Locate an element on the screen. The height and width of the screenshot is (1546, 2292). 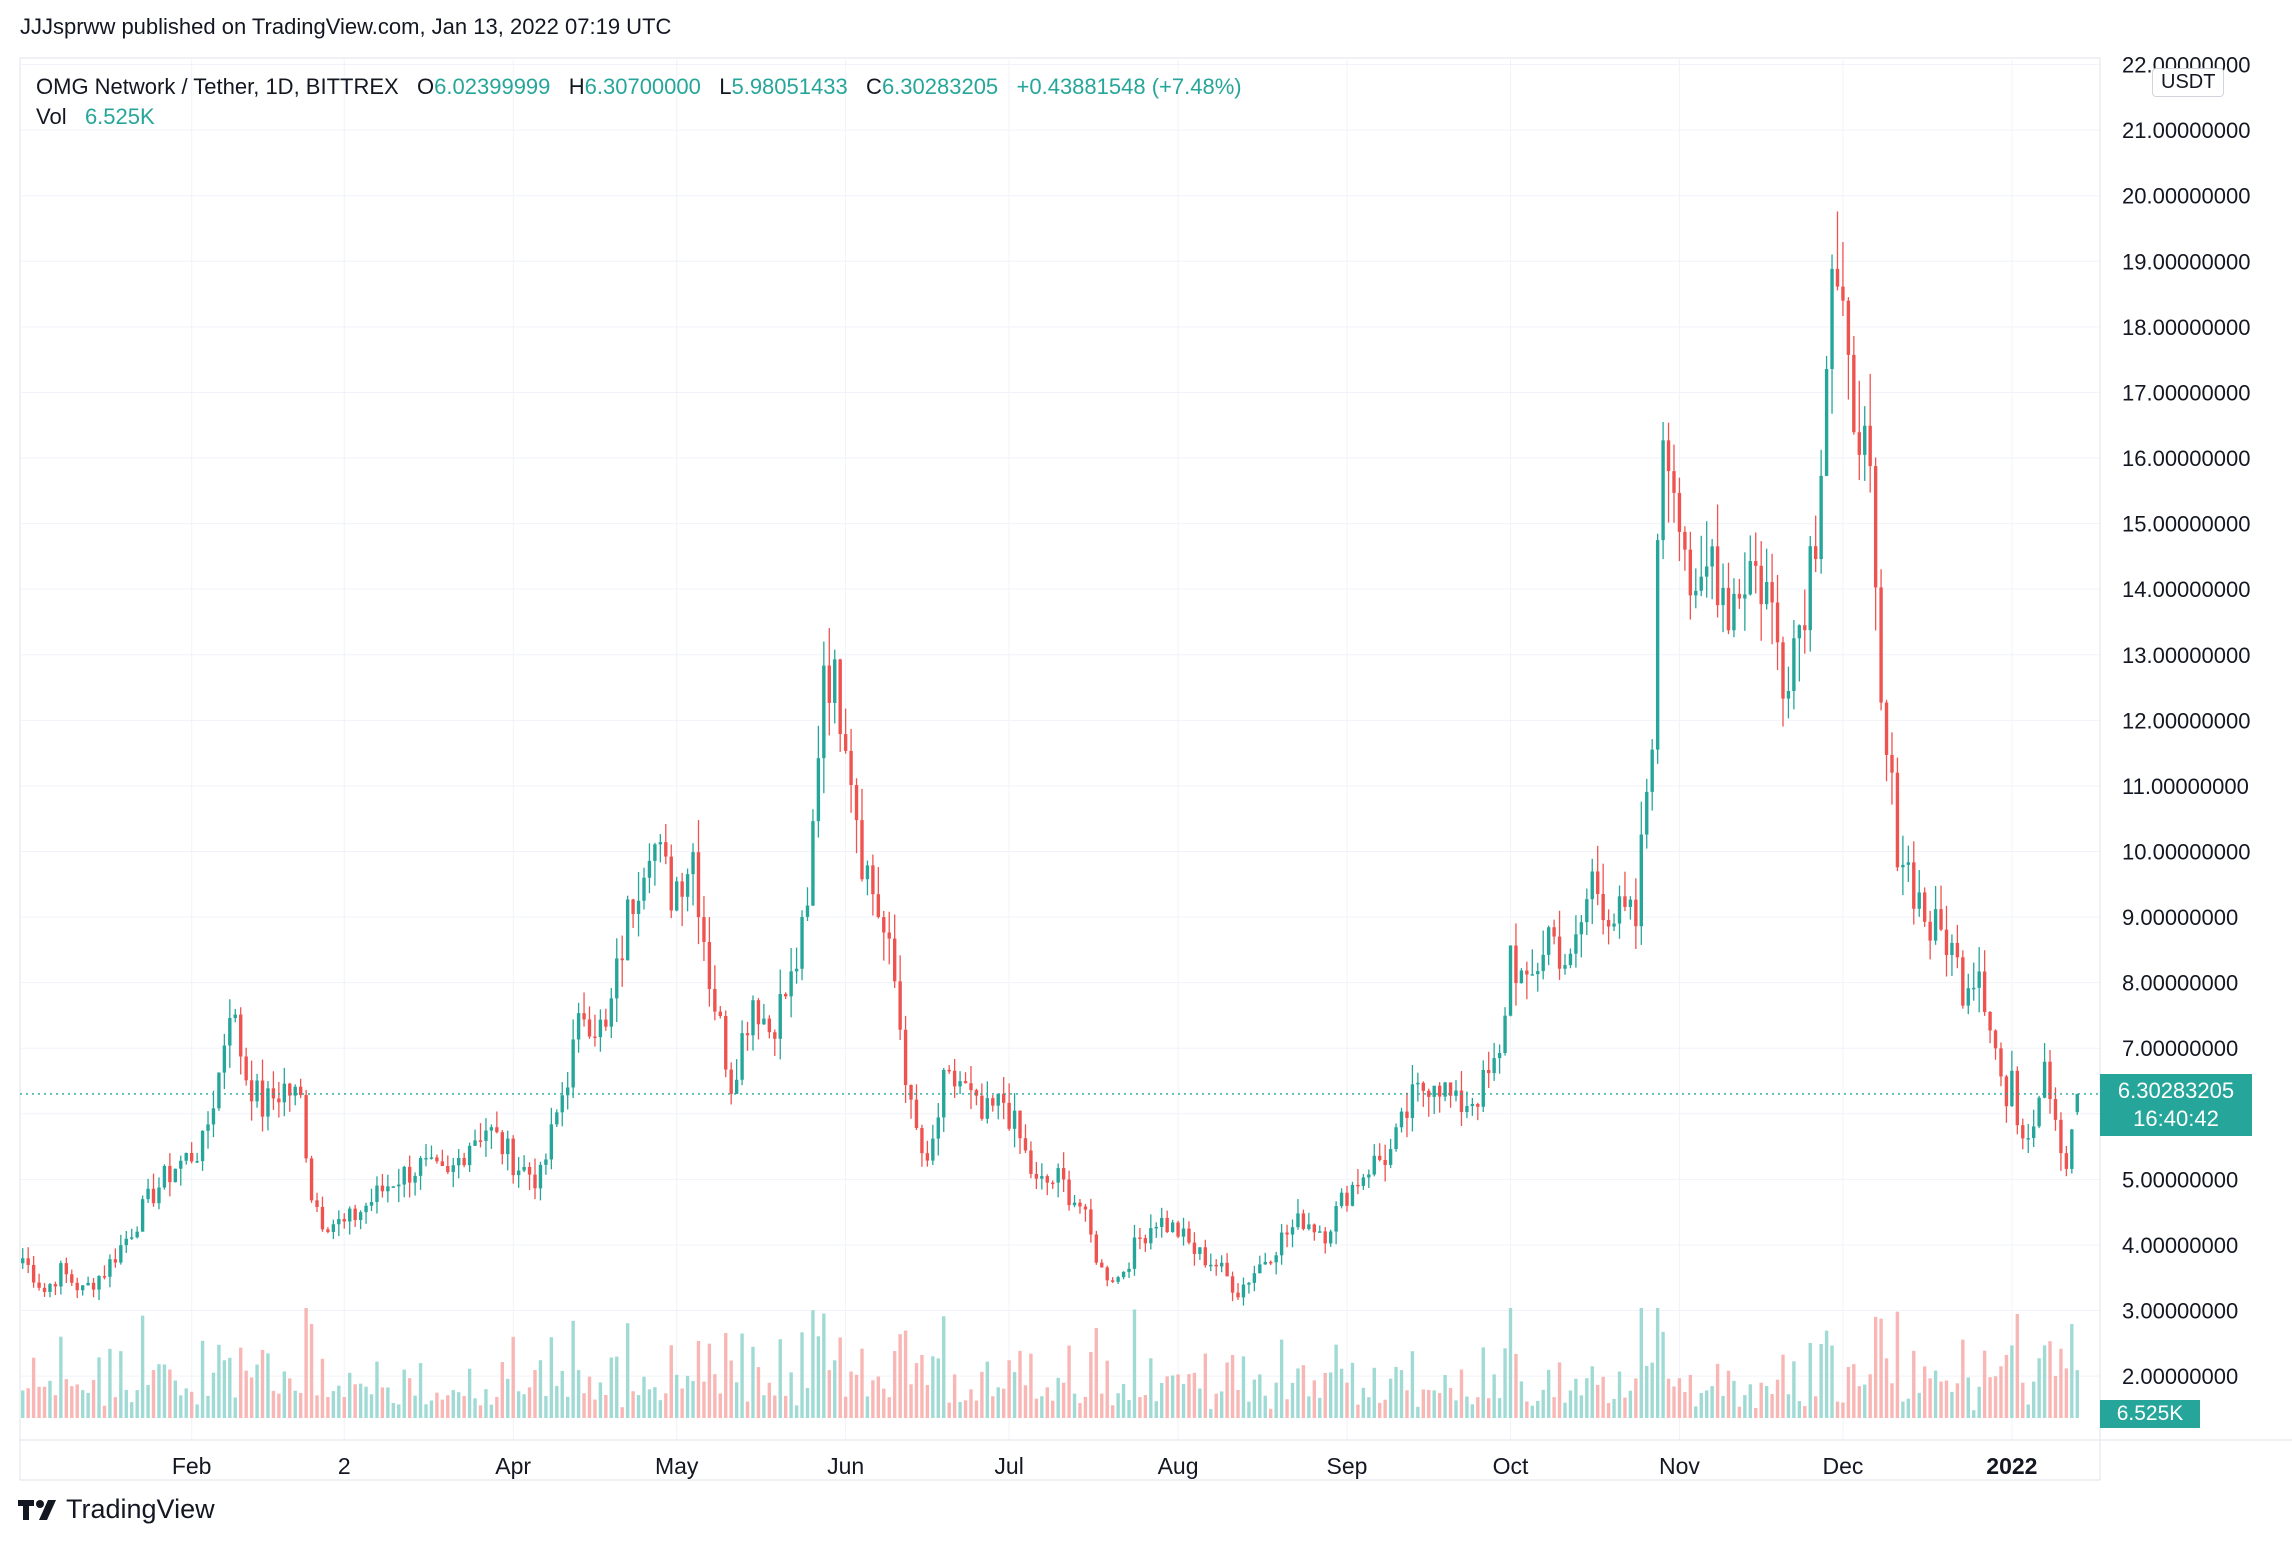
high-label: H is located at coordinates (576, 86).